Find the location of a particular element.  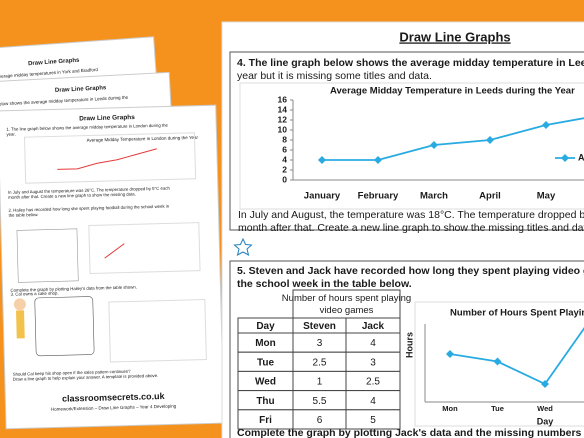

table-header: Day is located at coordinates (265, 326).